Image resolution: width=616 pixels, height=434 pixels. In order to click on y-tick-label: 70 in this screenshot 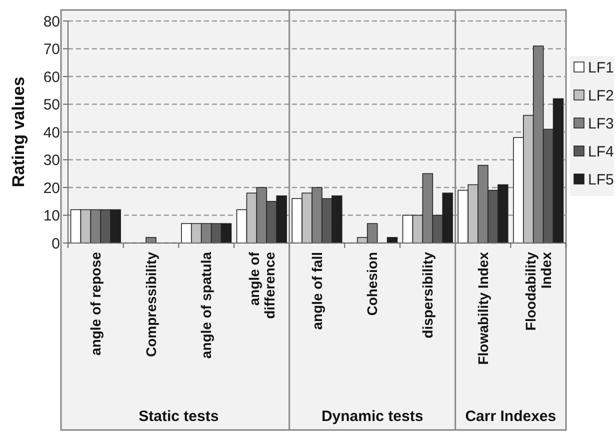, I will do `click(51, 49)`.